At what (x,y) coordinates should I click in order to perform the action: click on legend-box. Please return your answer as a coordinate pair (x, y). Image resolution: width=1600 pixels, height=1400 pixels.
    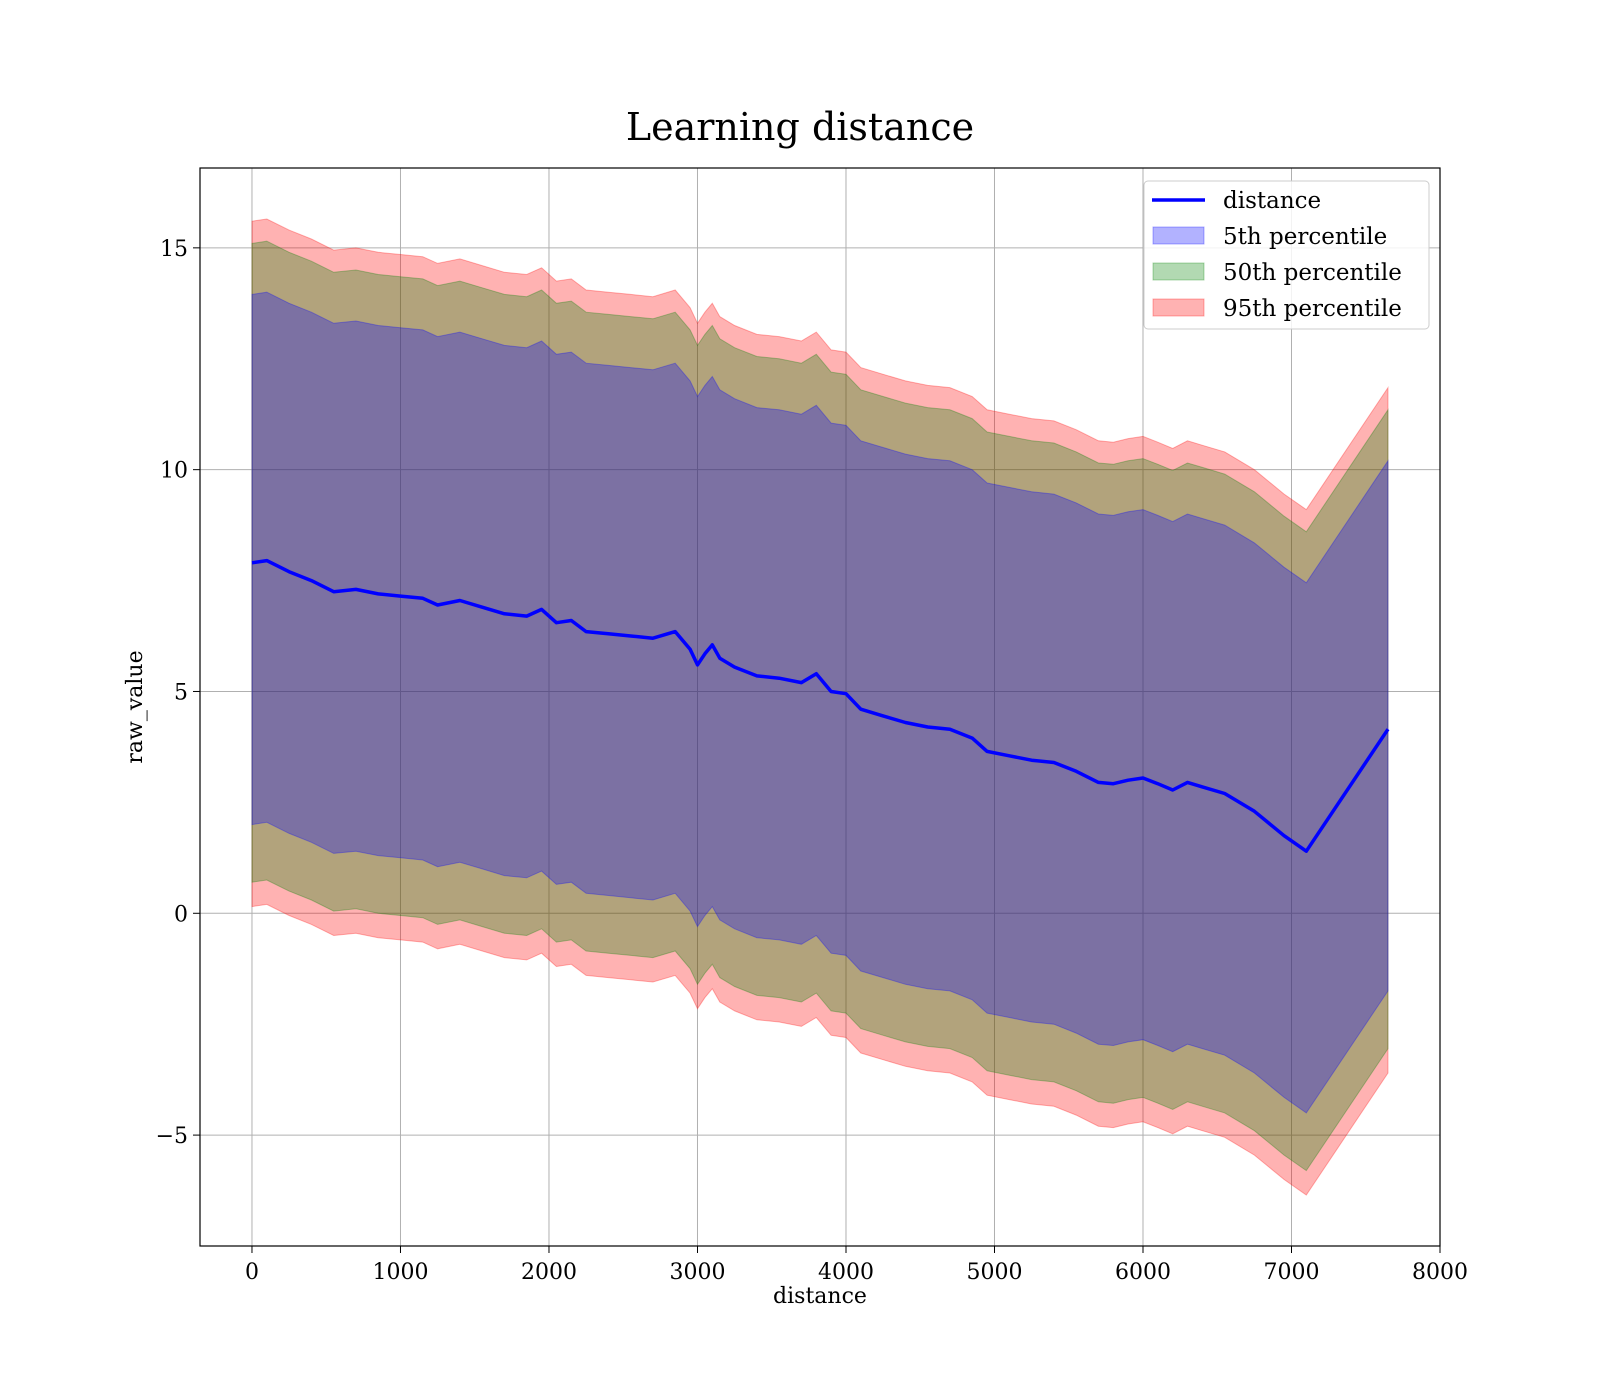
    Looking at the image, I should click on (1286, 255).